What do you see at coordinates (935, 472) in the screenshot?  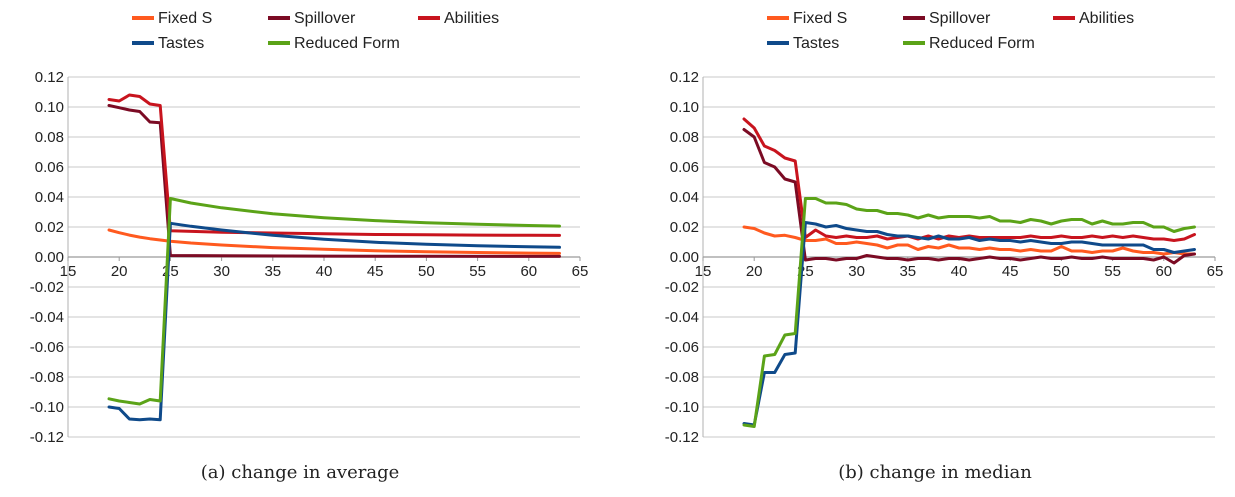 I see `caption-median: (b) change in median` at bounding box center [935, 472].